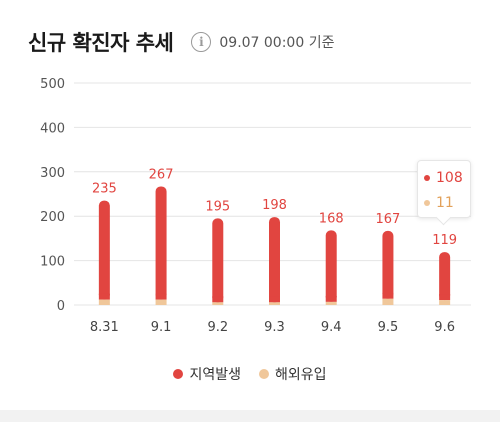  What do you see at coordinates (388, 301) in the screenshot?
I see `bar-overseas-9.5` at bounding box center [388, 301].